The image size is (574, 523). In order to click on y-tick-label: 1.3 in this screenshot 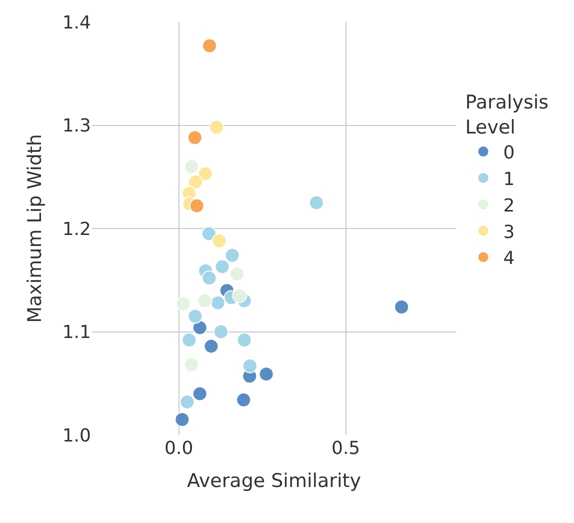, I will do `click(76, 126)`.